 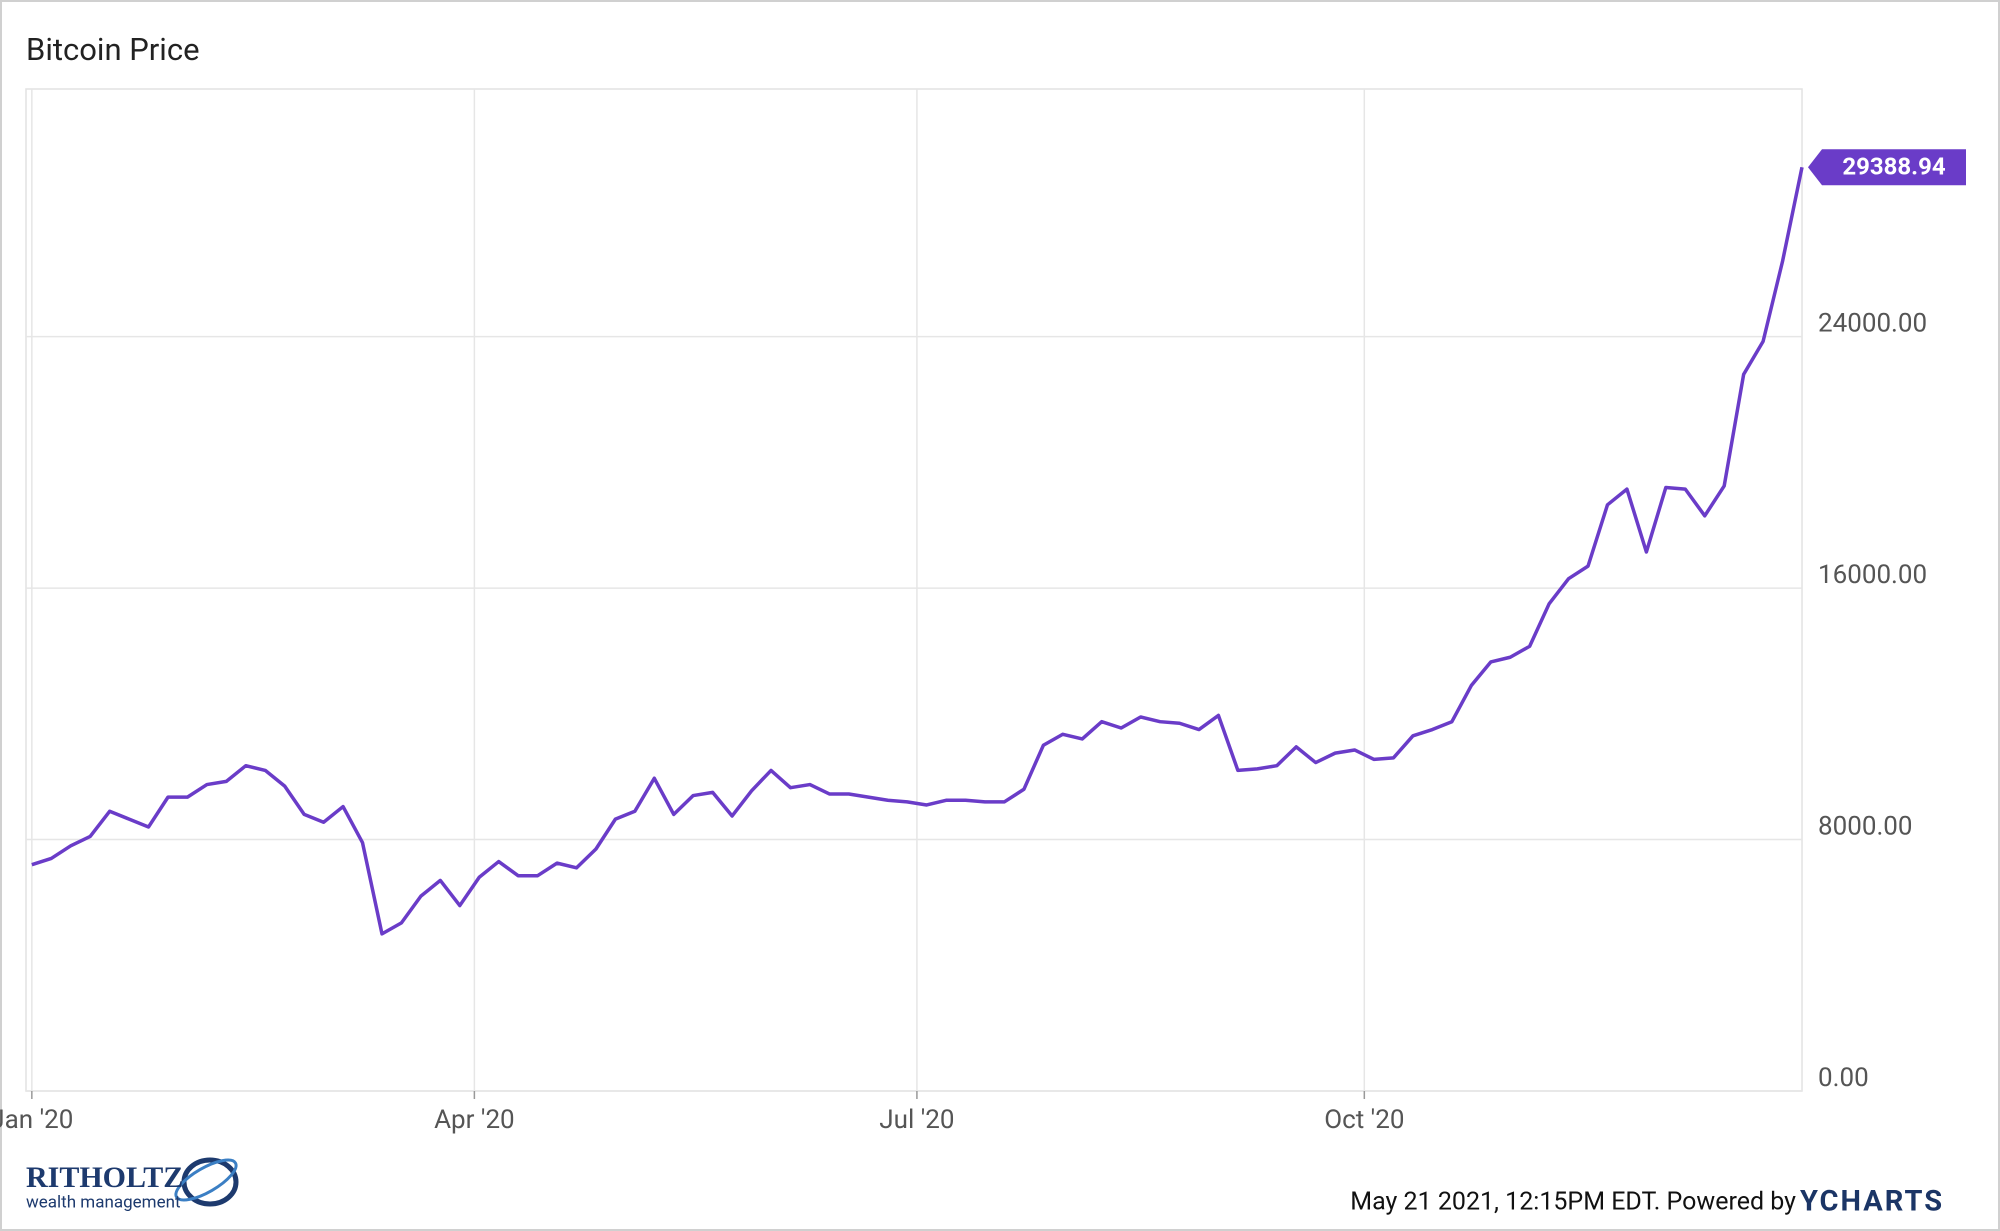 I want to click on last-value-callout, so click(x=1887, y=167).